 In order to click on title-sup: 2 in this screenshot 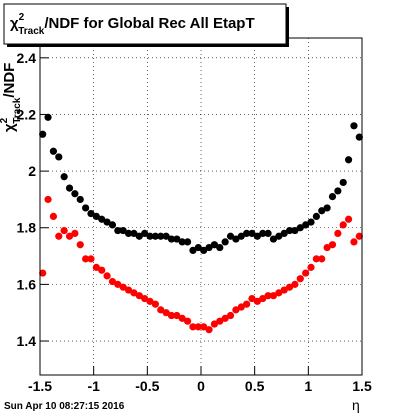, I will do `click(22, 17)`.